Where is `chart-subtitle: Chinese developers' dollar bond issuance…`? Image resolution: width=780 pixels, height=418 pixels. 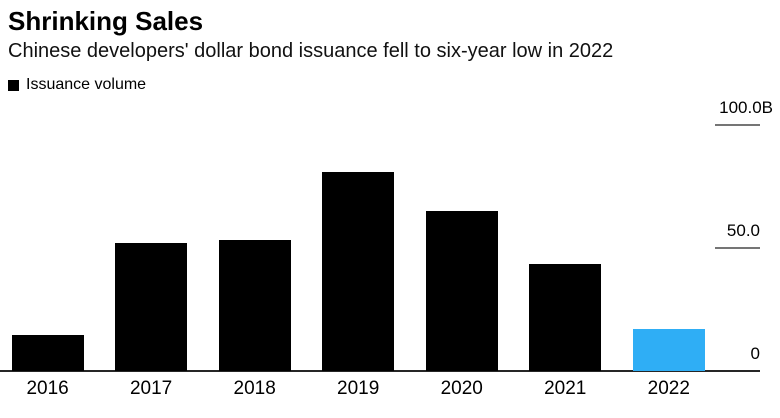 chart-subtitle: Chinese developers' dollar bond issuance… is located at coordinates (311, 51).